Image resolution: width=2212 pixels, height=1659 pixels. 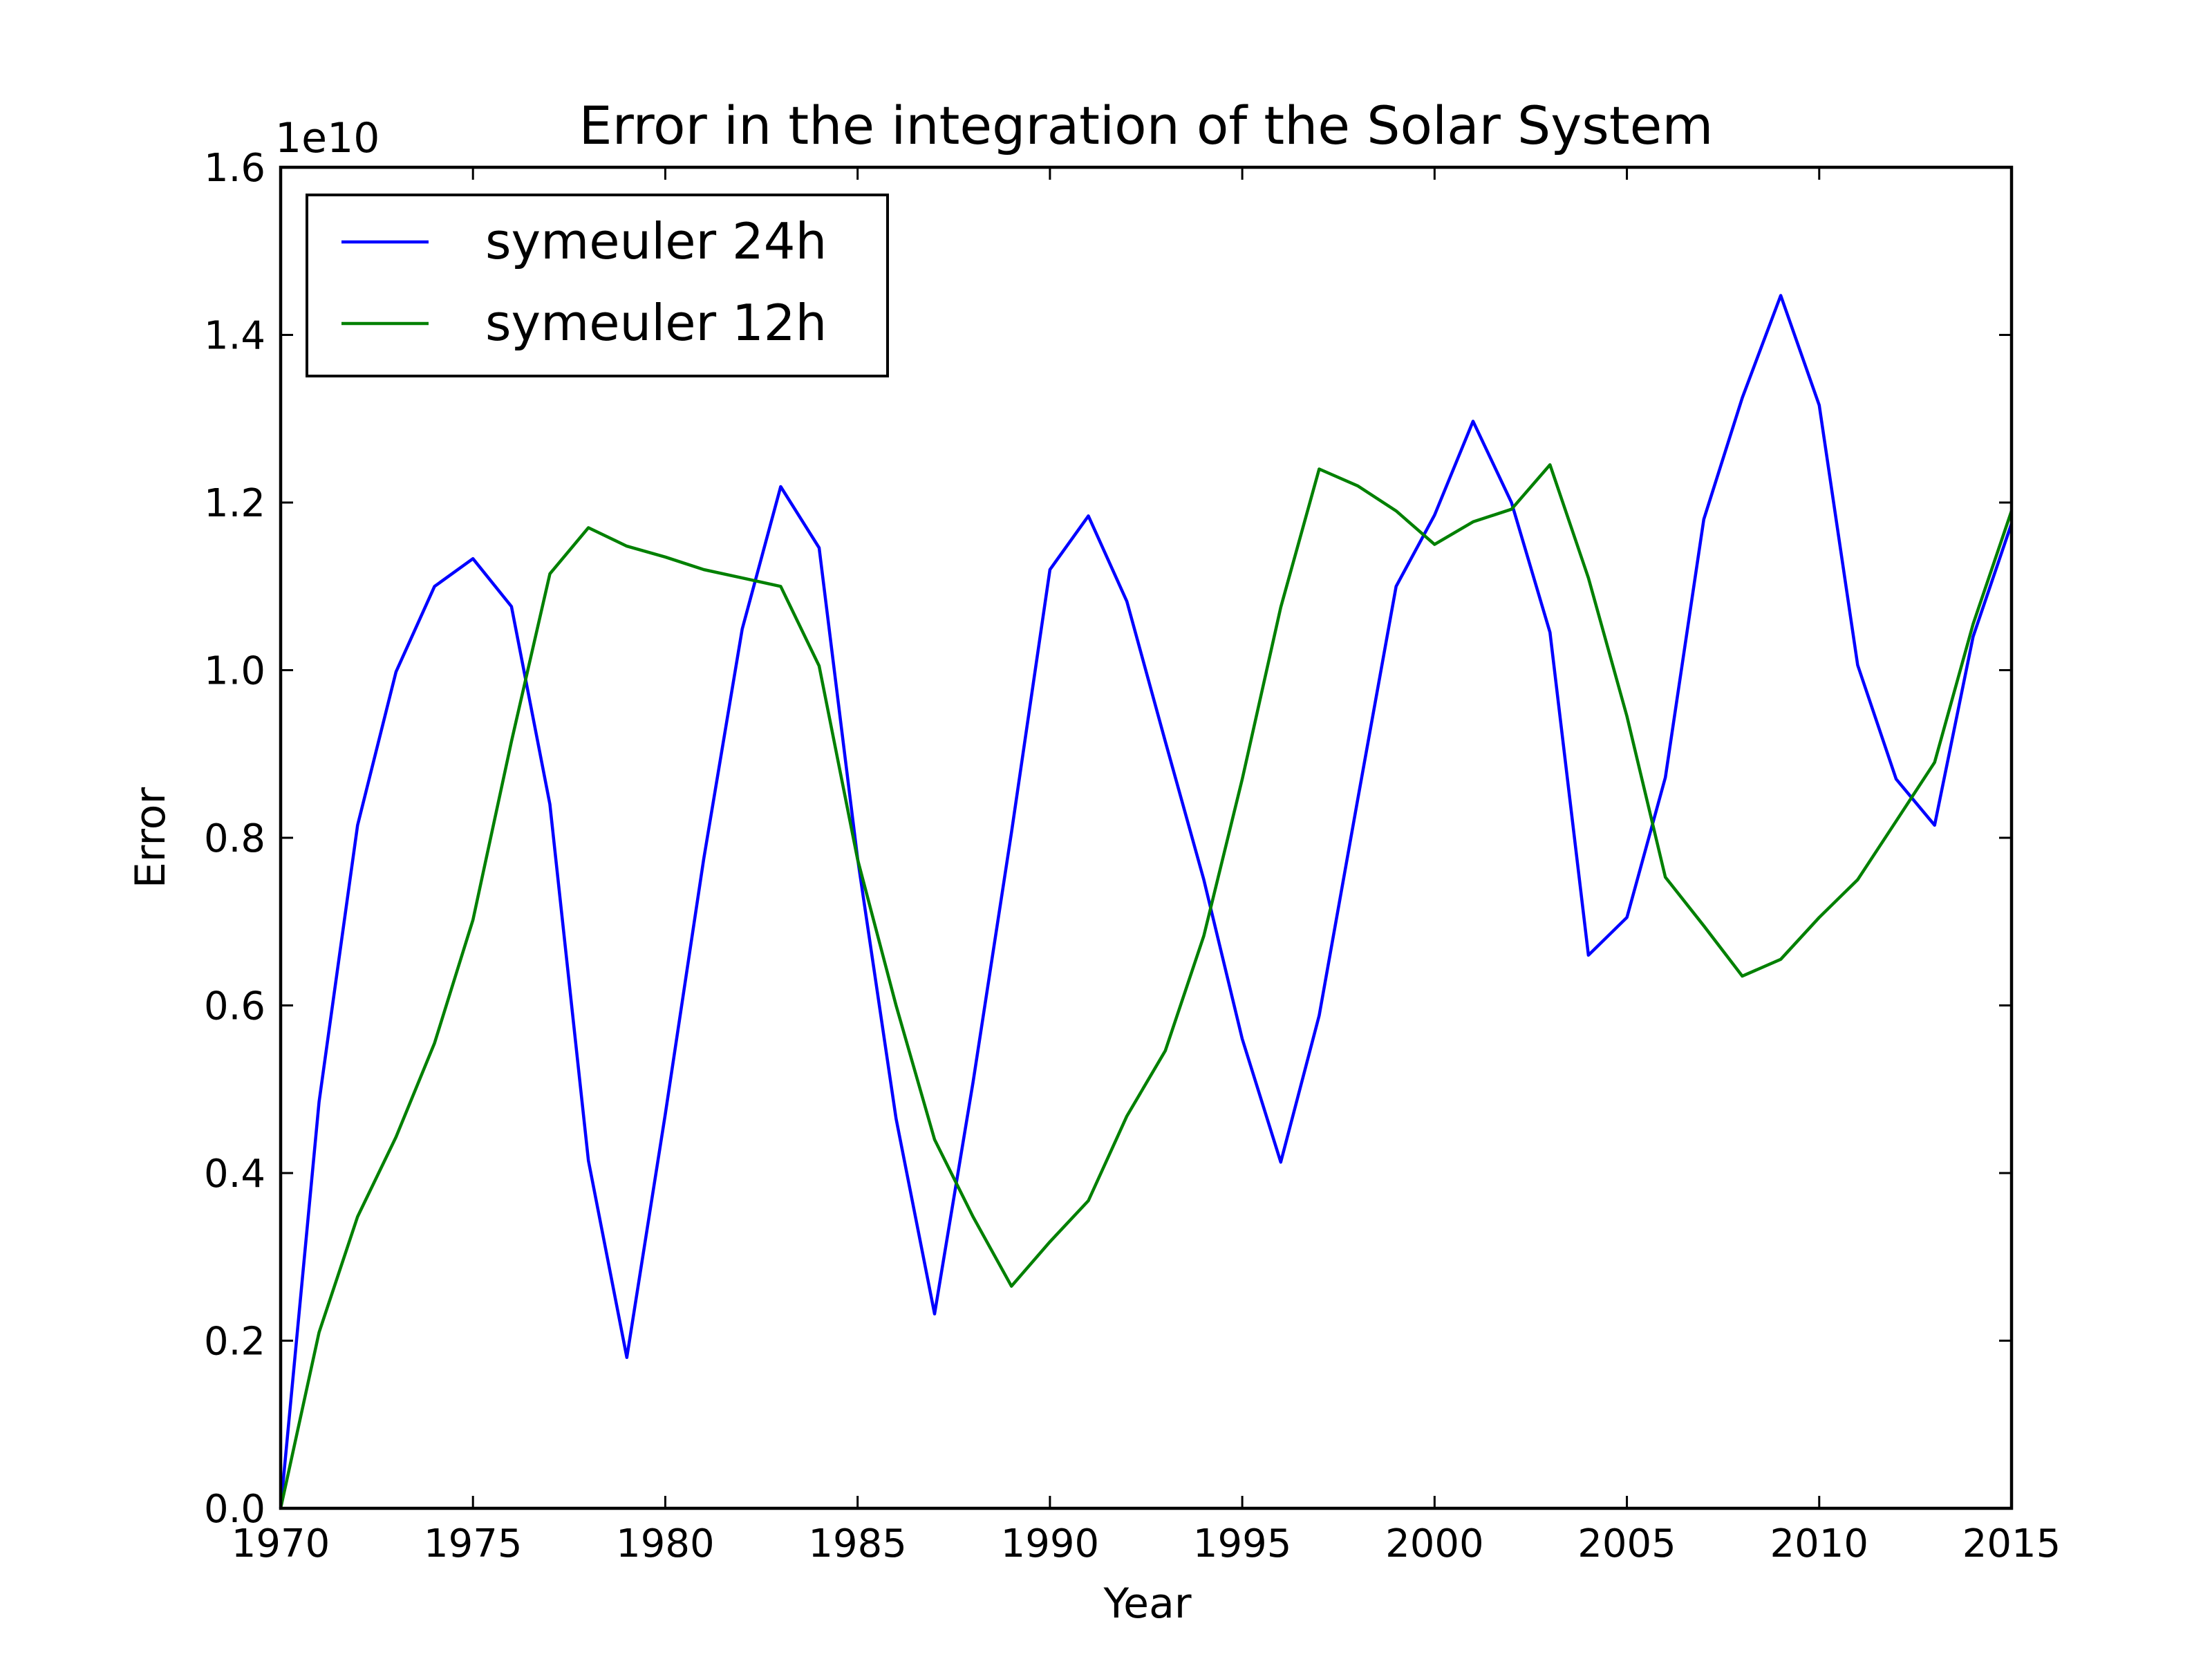 I want to click on legend: symeuler 24h symeuler 12h, so click(x=597, y=285).